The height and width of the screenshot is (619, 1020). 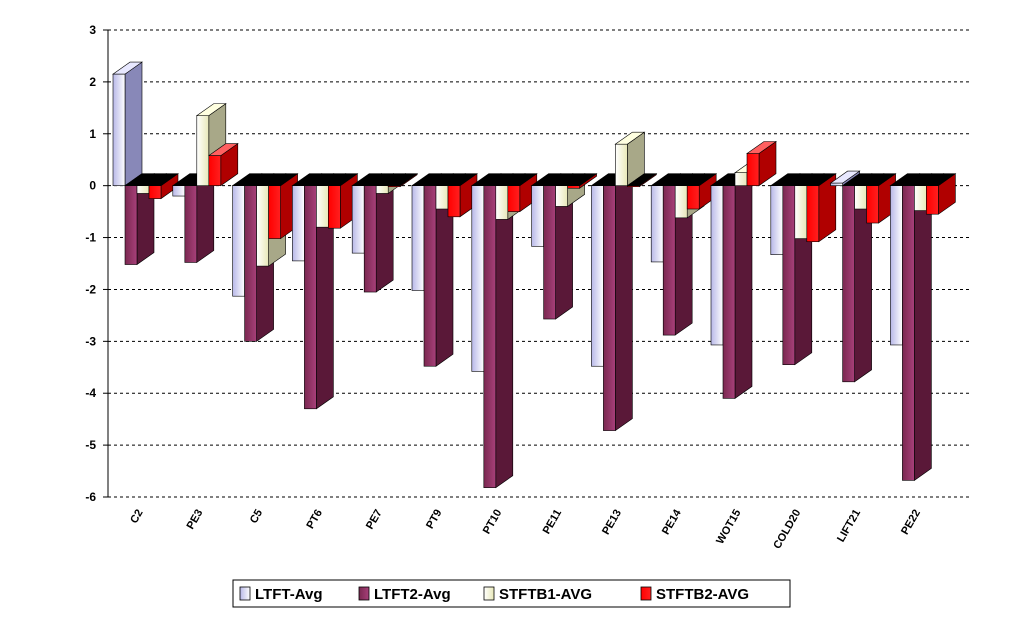 I want to click on x-tick-label: C2, so click(x=136, y=517).